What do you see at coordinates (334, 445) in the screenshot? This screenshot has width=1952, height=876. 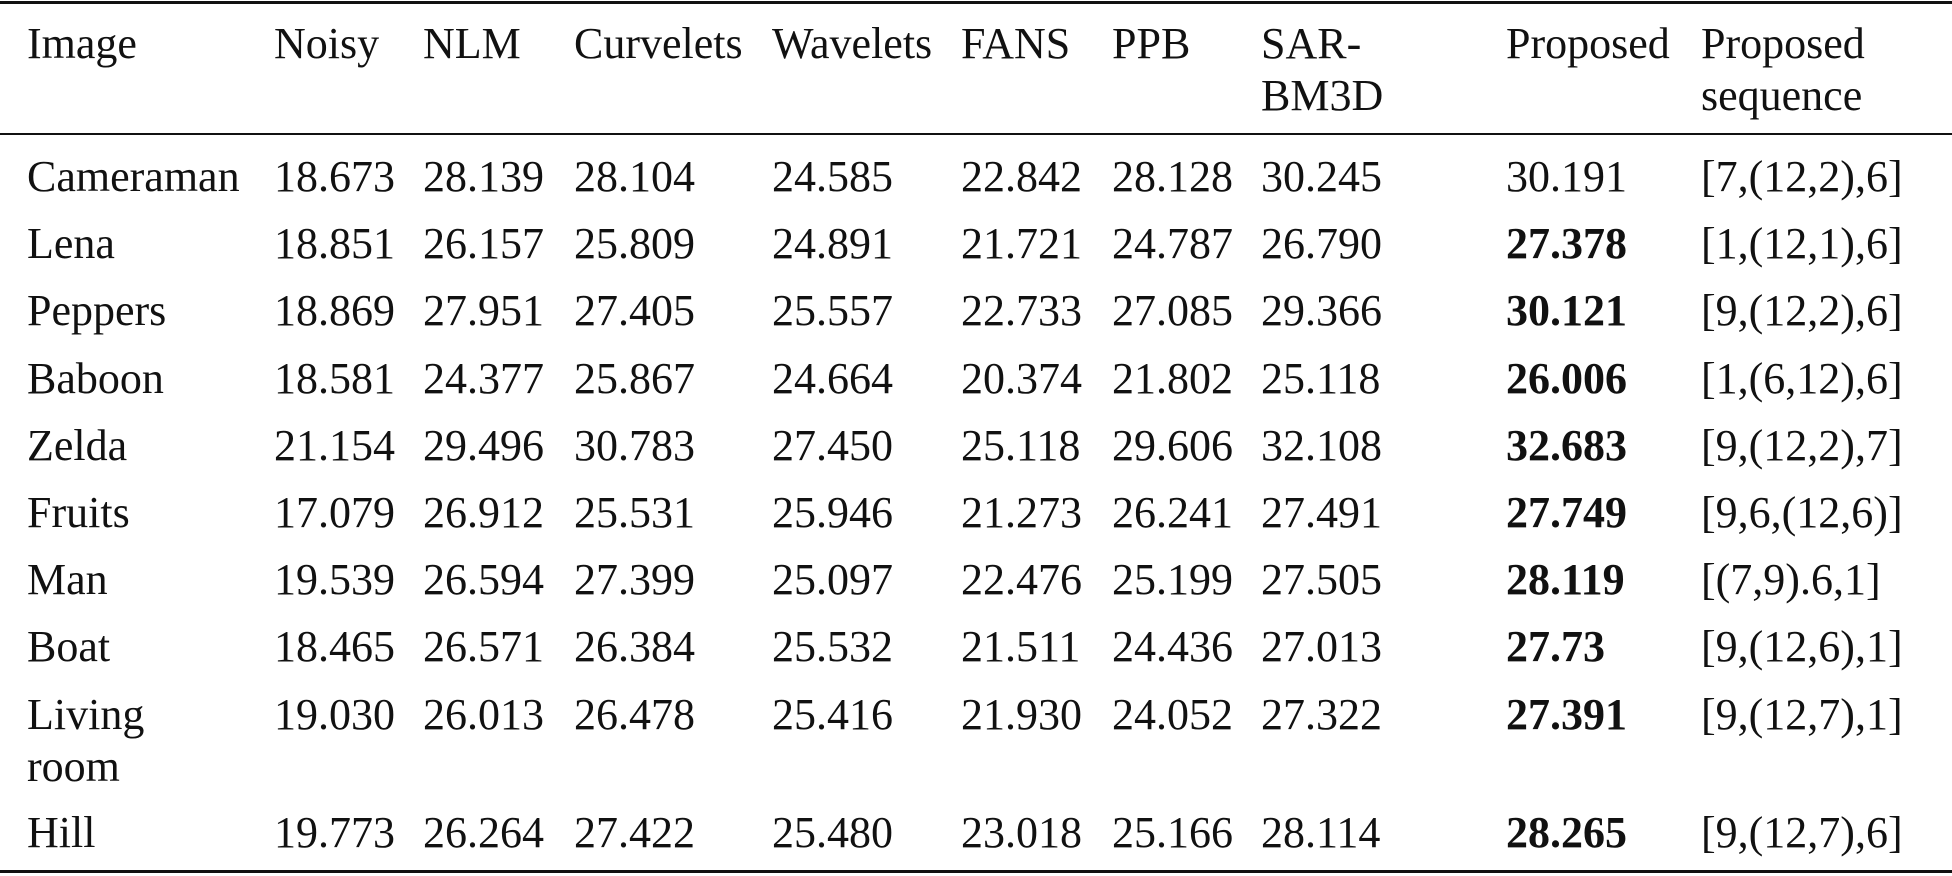 I see `data-cell: 21.154` at bounding box center [334, 445].